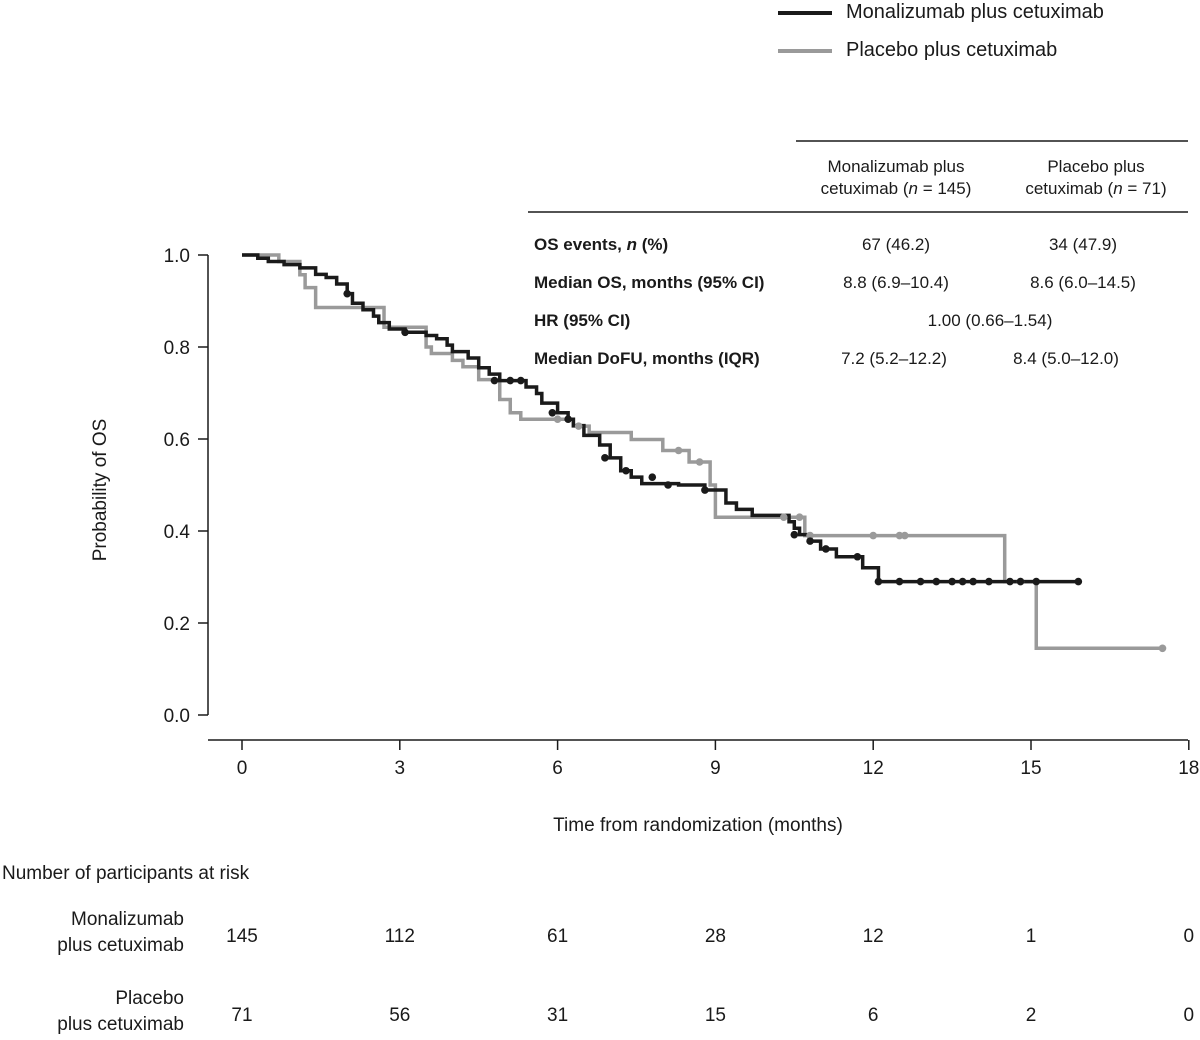  I want to click on risk-count: 61, so click(558, 936).